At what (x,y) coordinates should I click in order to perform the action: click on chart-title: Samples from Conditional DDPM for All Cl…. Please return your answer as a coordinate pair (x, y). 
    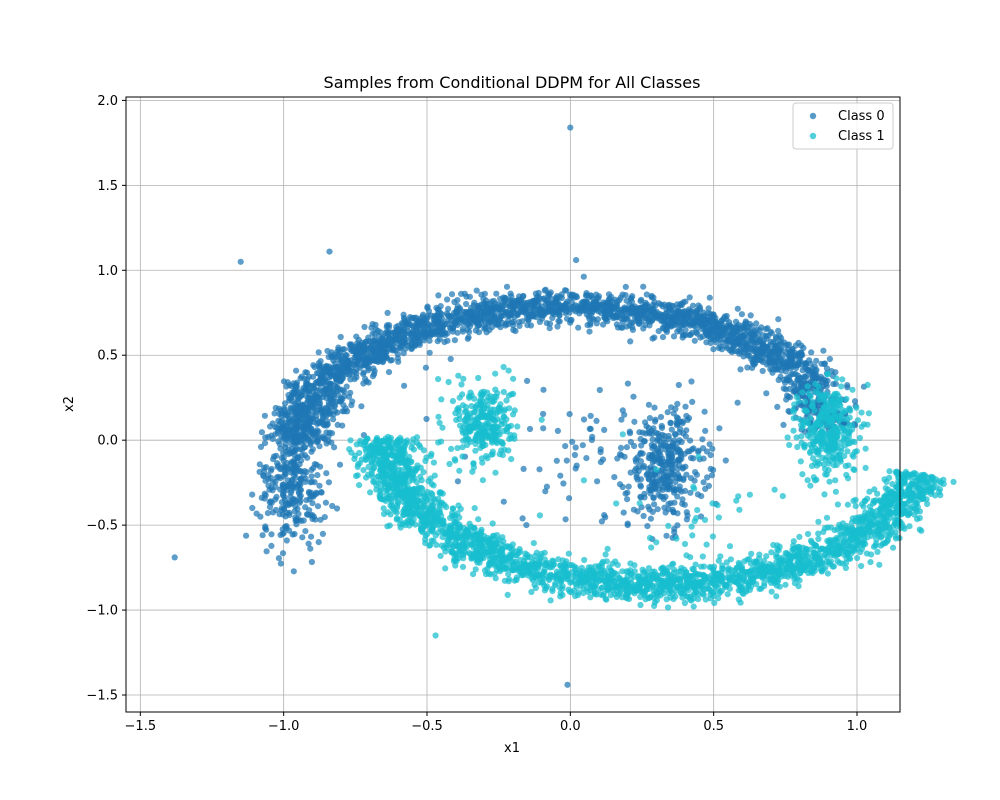
    Looking at the image, I should click on (512, 82).